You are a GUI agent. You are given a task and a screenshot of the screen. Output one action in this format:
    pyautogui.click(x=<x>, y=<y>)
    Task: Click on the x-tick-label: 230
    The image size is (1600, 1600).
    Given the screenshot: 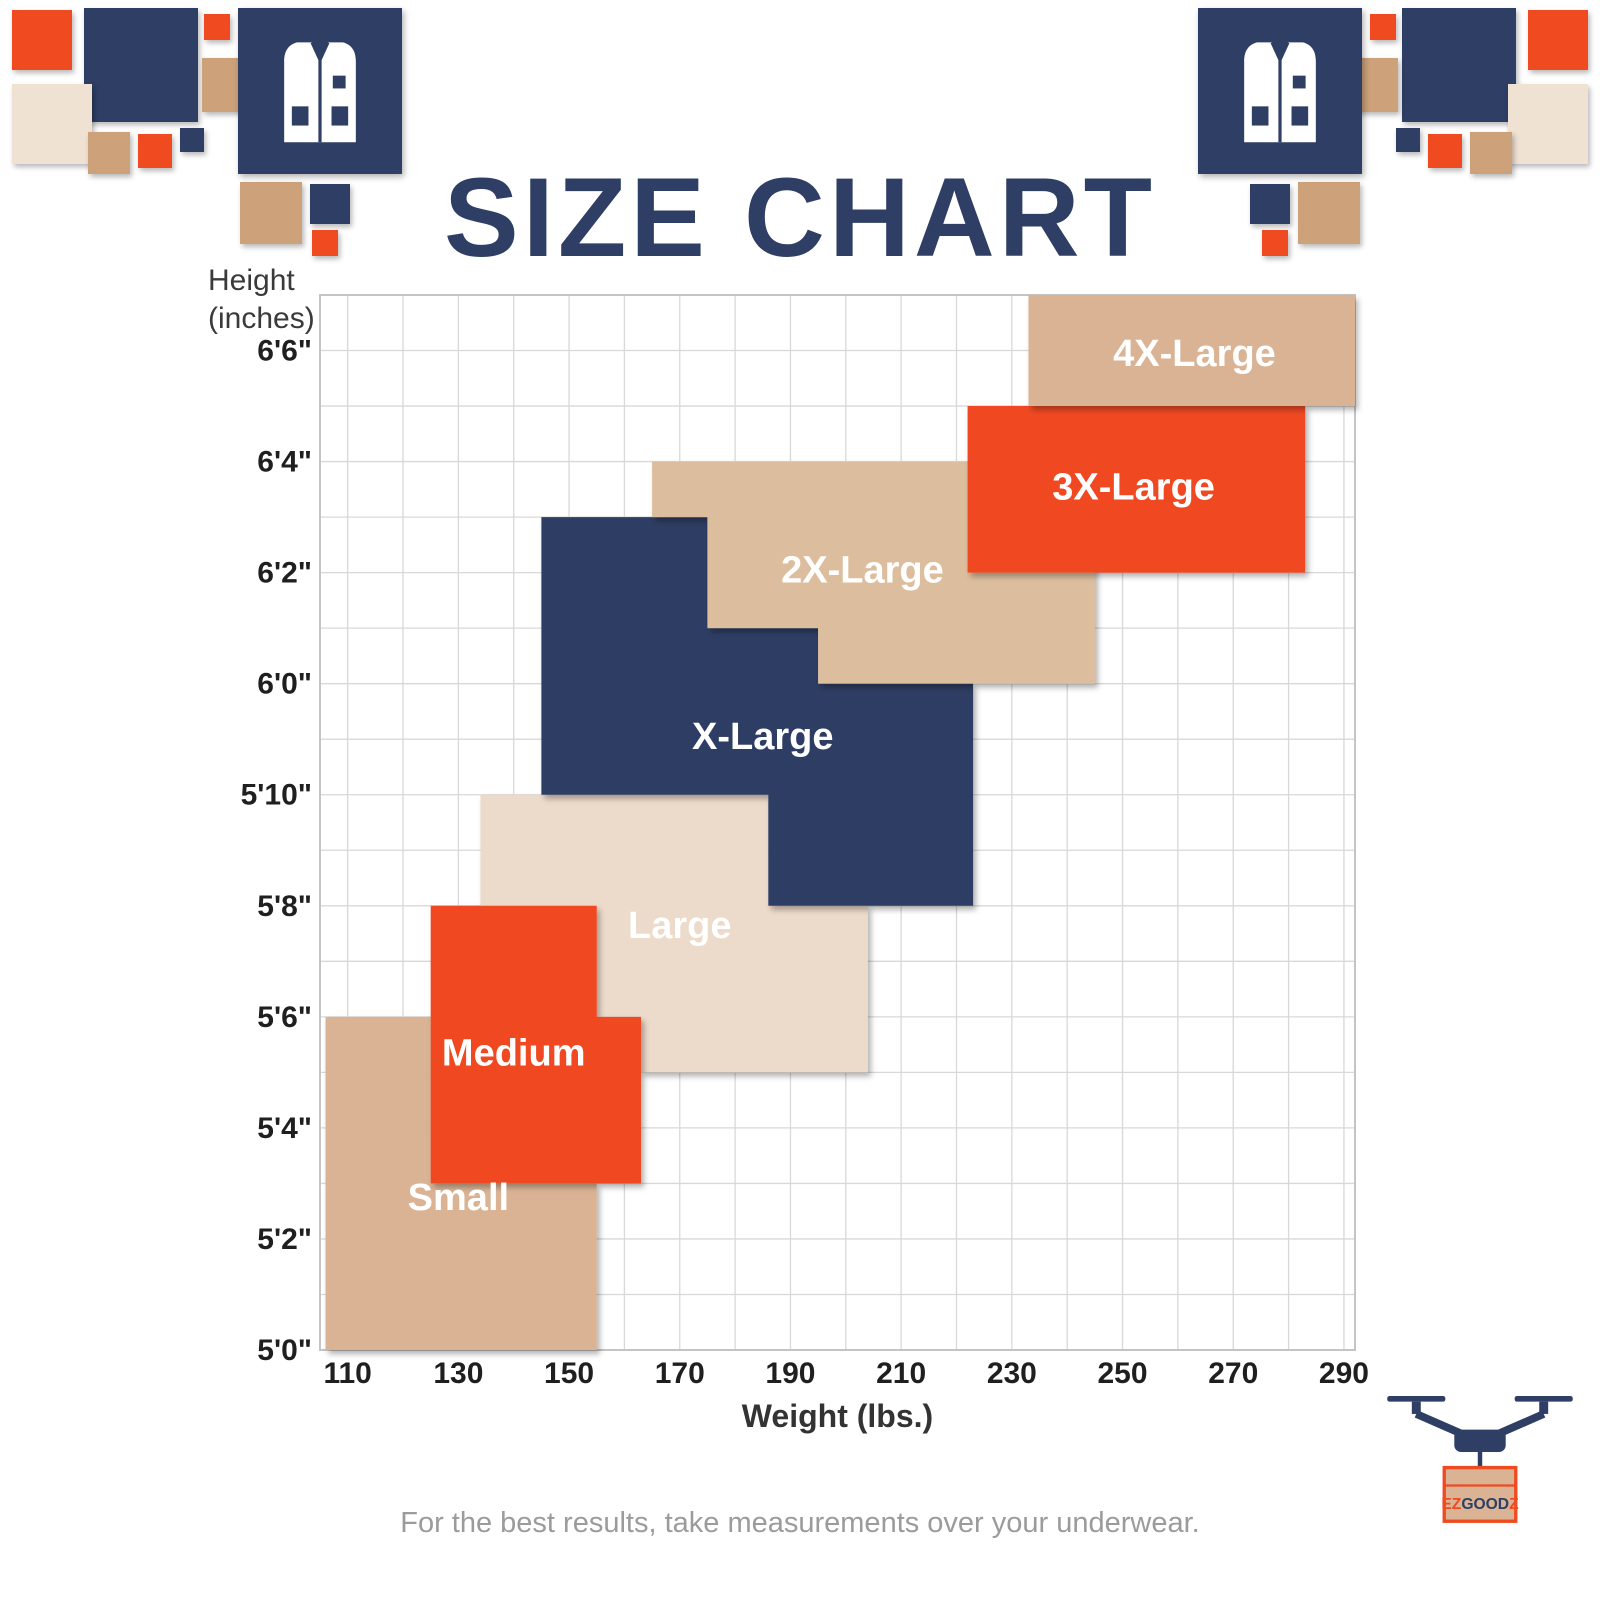 What is the action you would take?
    pyautogui.click(x=1012, y=1373)
    